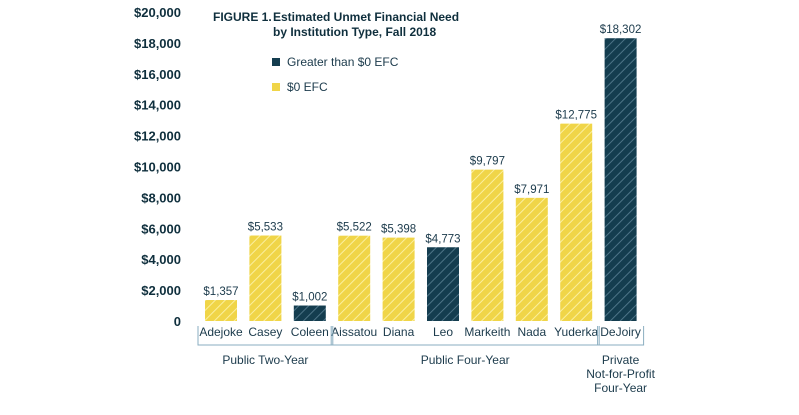 This screenshot has width=799, height=415. I want to click on group-label: Four-Year, so click(620, 388).